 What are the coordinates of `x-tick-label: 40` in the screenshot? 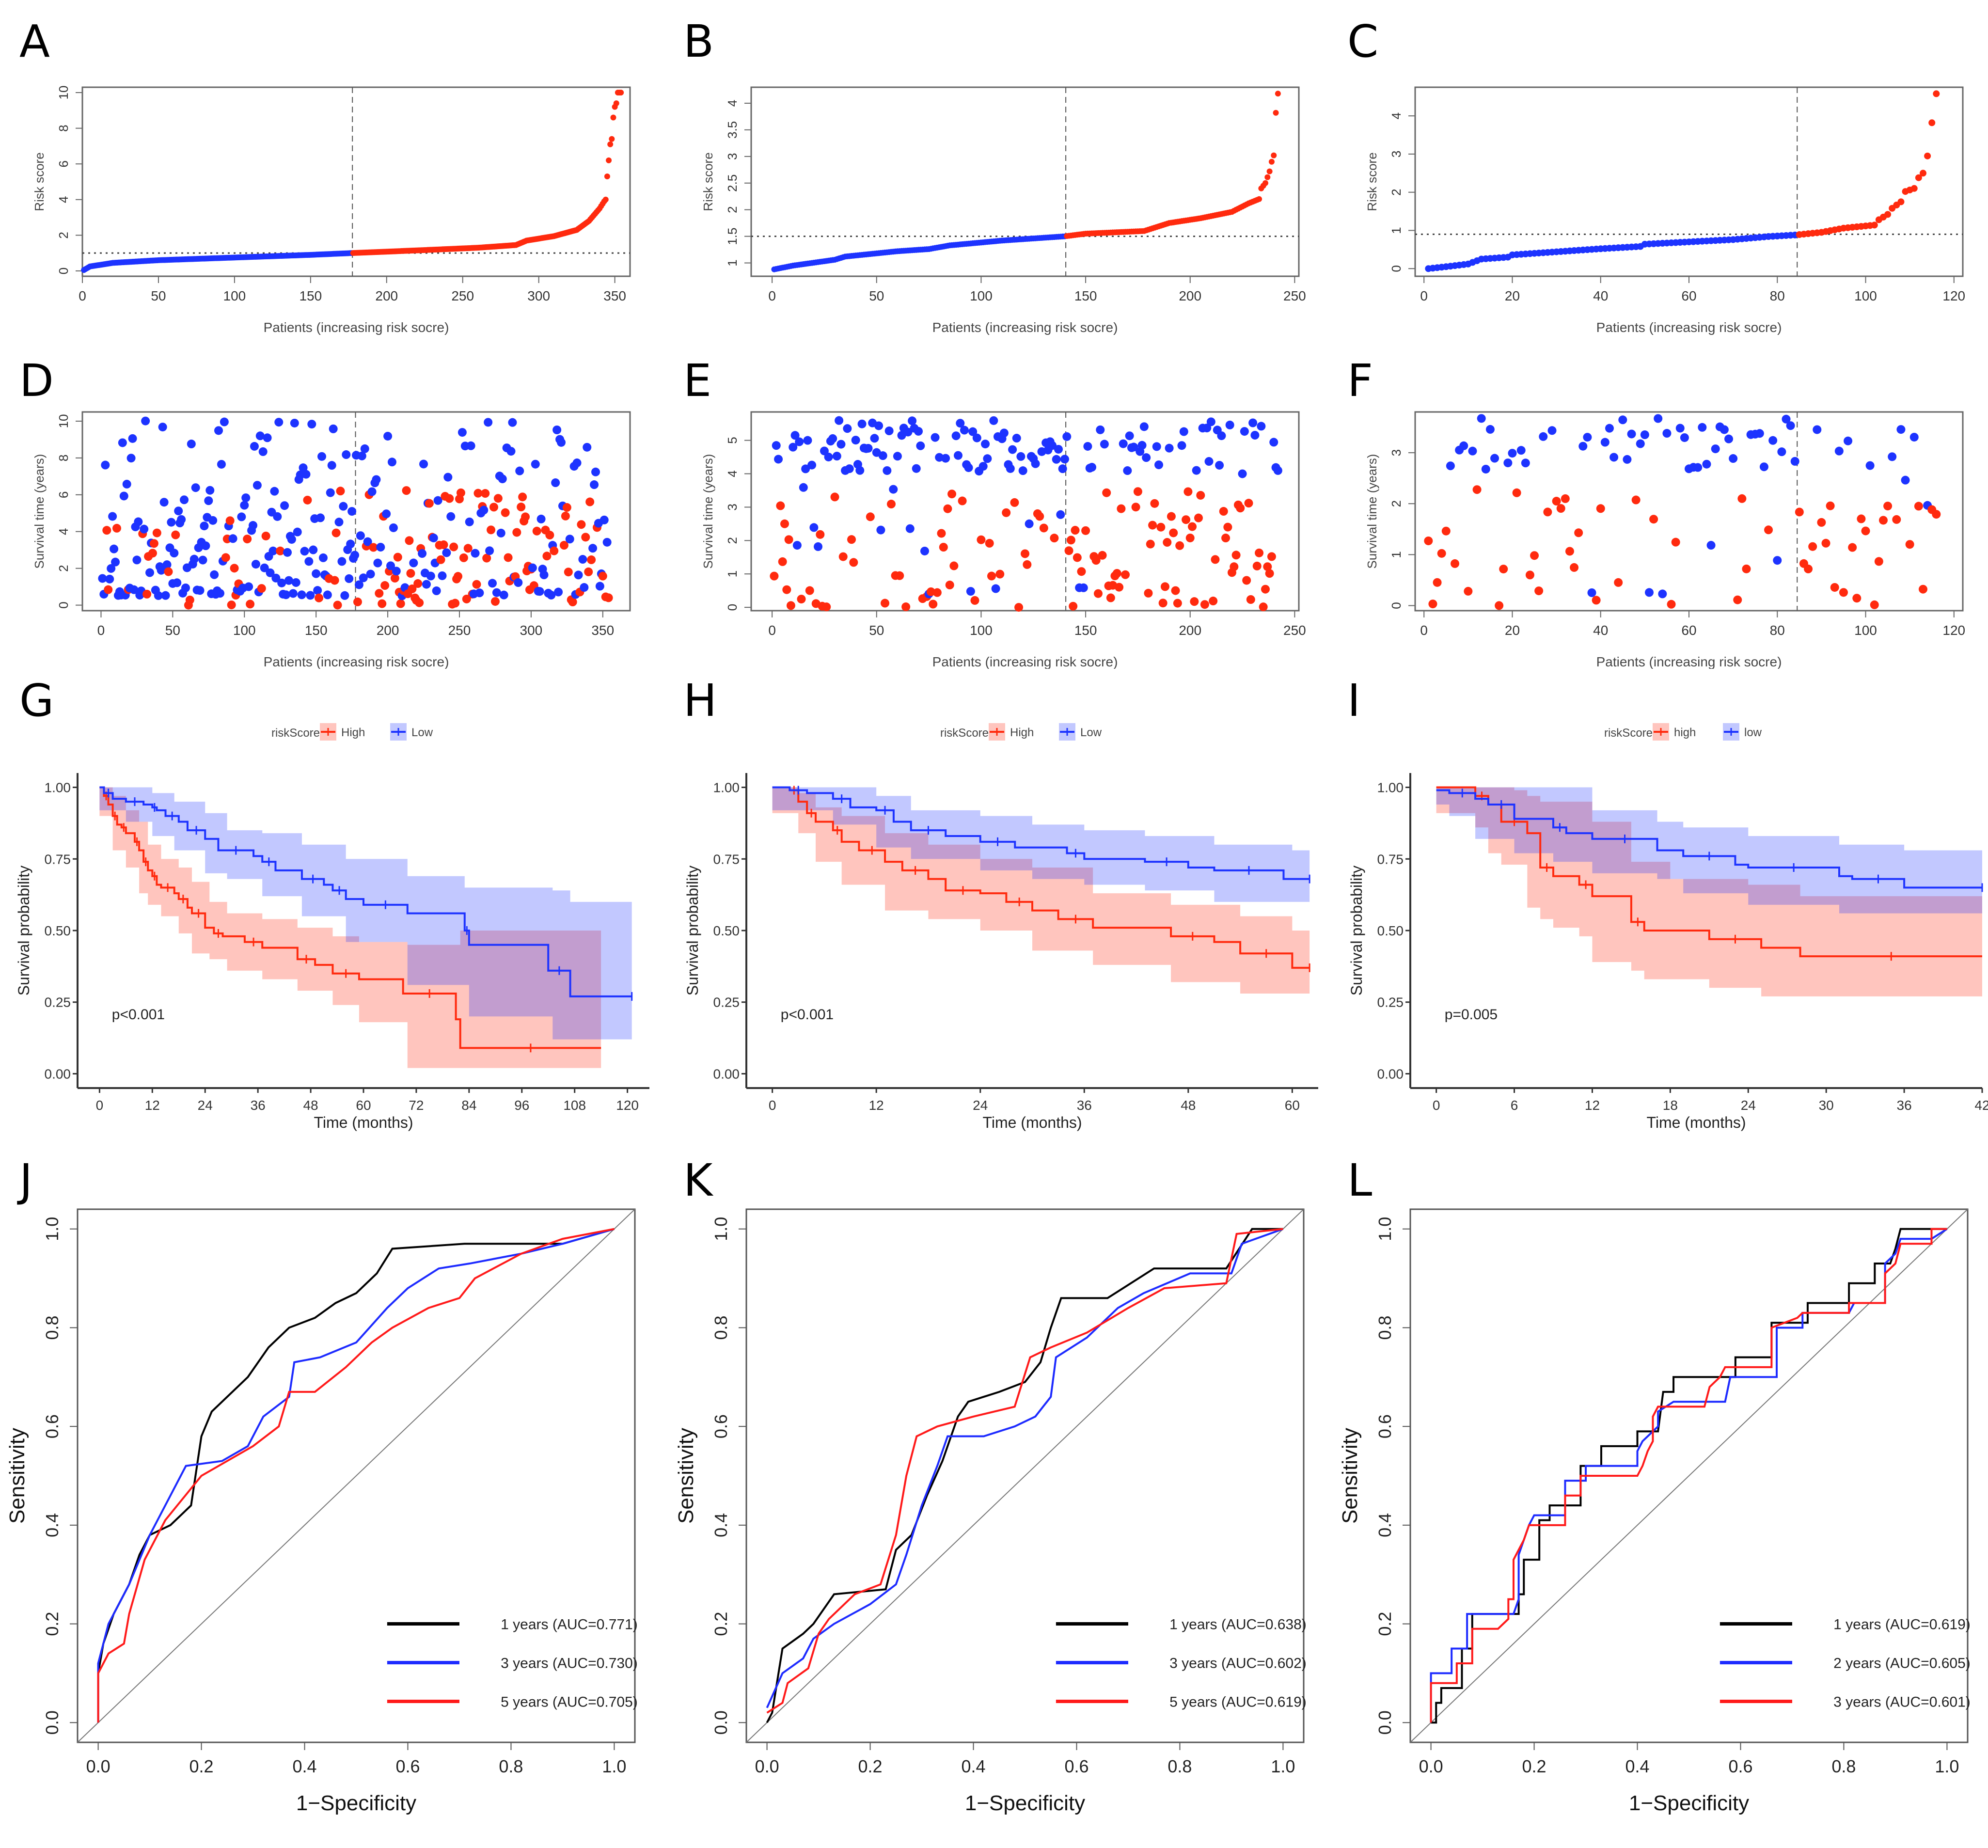 It's located at (1601, 630).